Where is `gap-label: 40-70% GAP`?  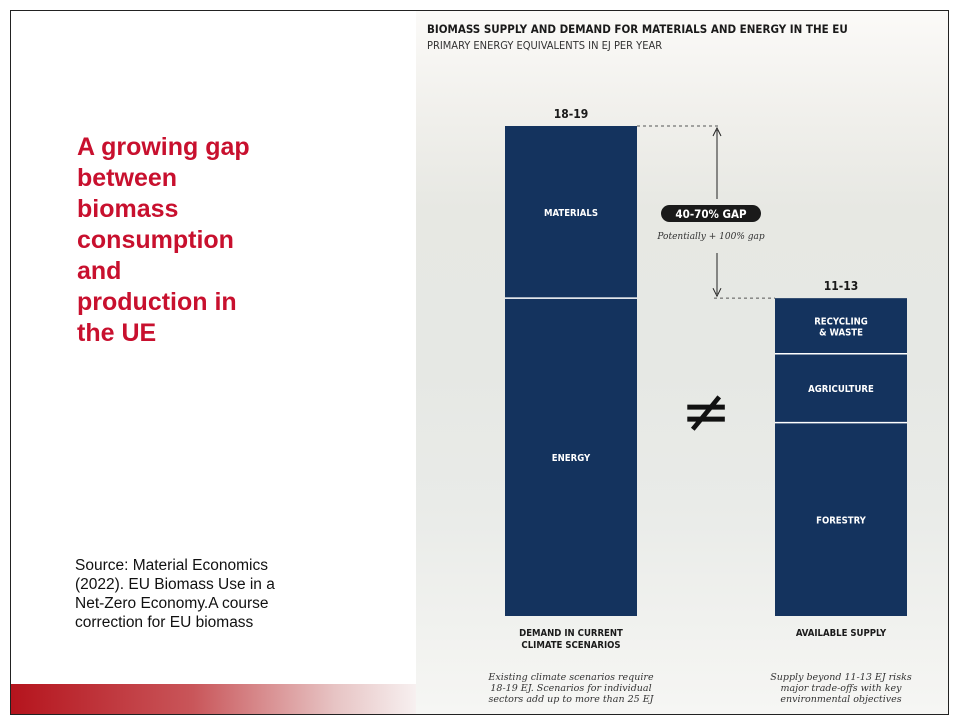
gap-label: 40-70% GAP is located at coordinates (711, 214).